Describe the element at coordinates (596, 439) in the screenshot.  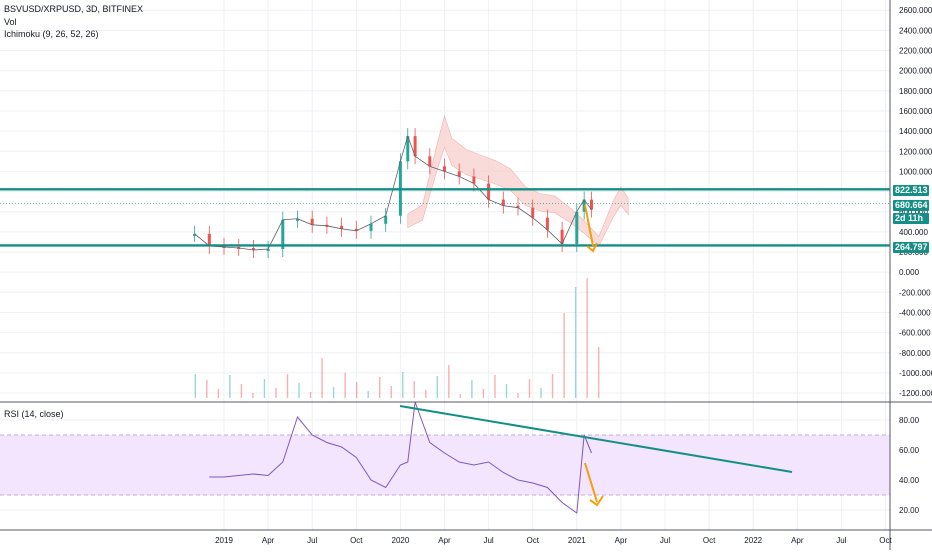
I see `rsi-trendline` at that location.